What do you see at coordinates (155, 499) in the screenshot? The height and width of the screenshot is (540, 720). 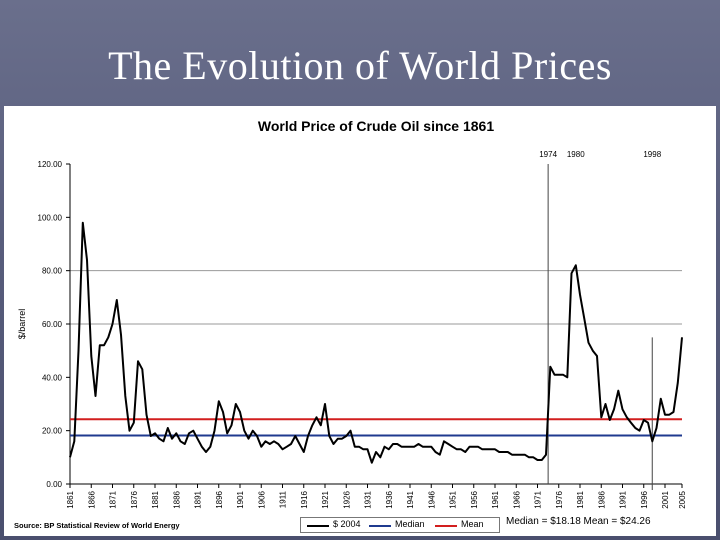 I see `x-tick-label: 1881` at bounding box center [155, 499].